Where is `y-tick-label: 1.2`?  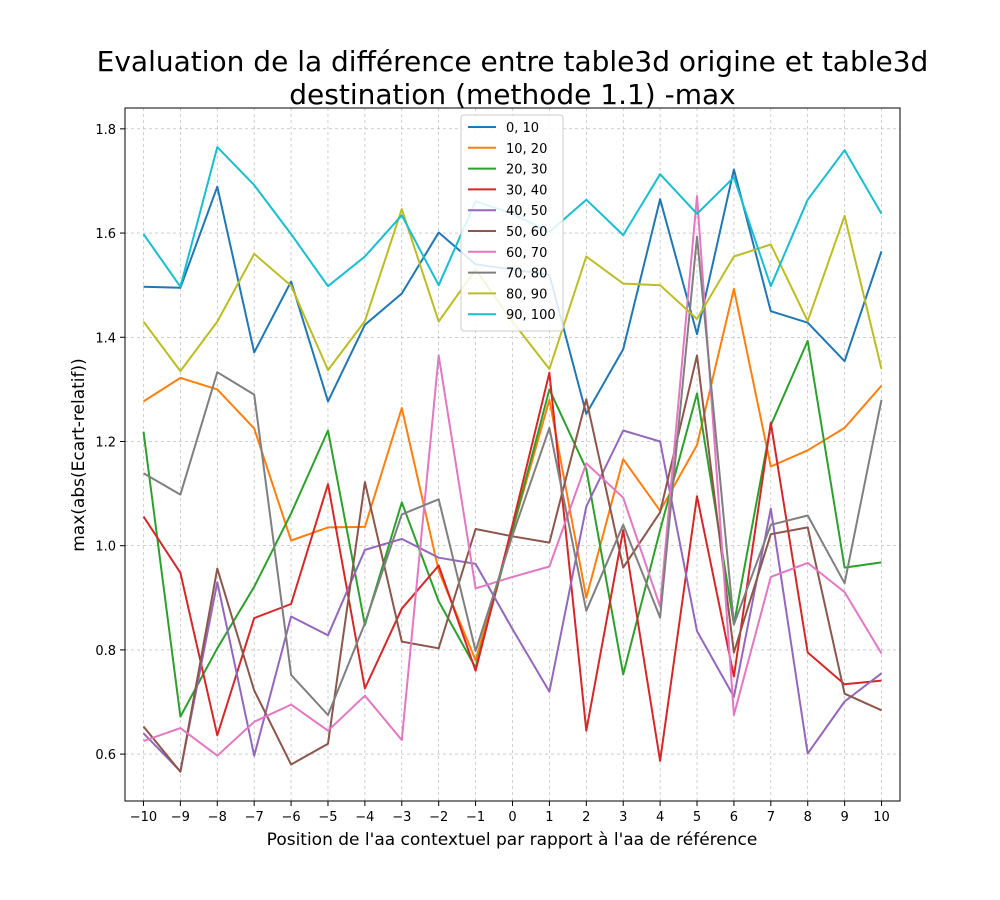 y-tick-label: 1.2 is located at coordinates (105, 442).